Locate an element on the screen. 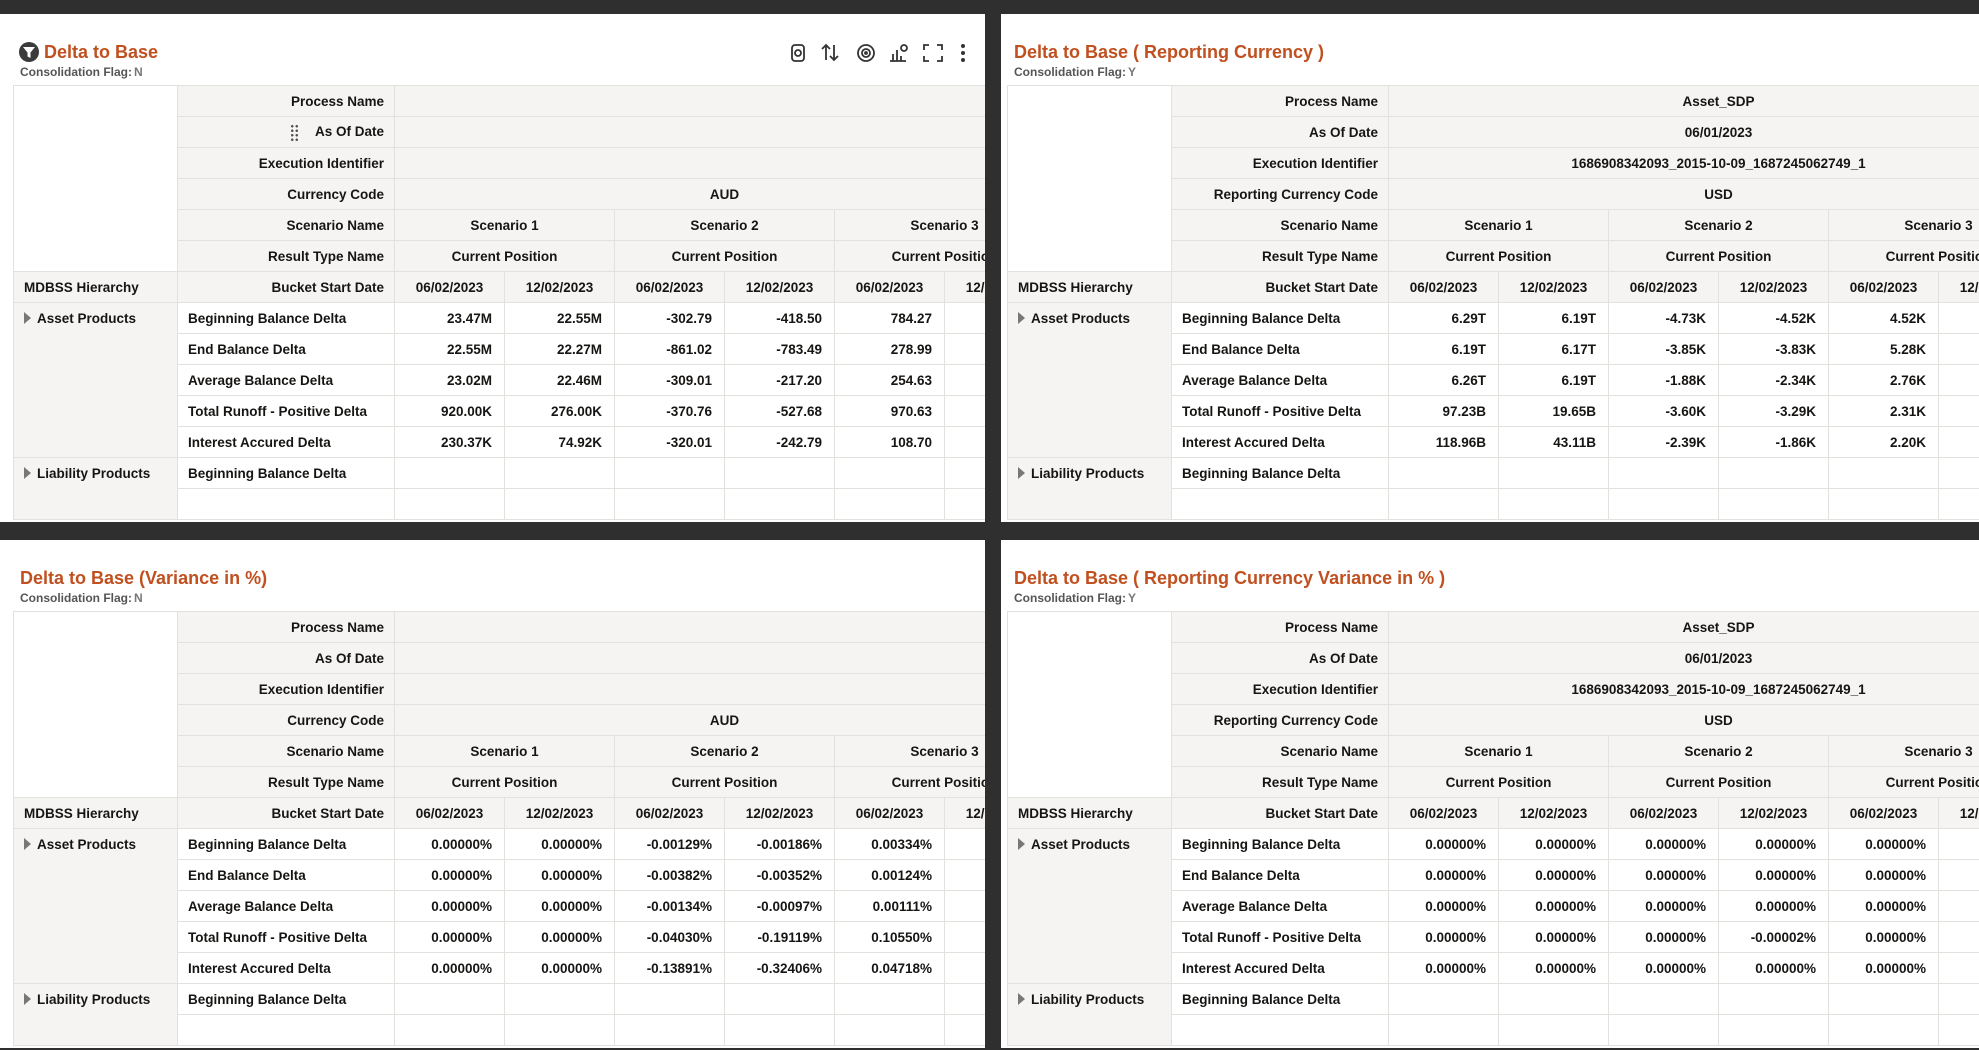 The height and width of the screenshot is (1050, 1979). value-cell: -783.49 is located at coordinates (779, 349).